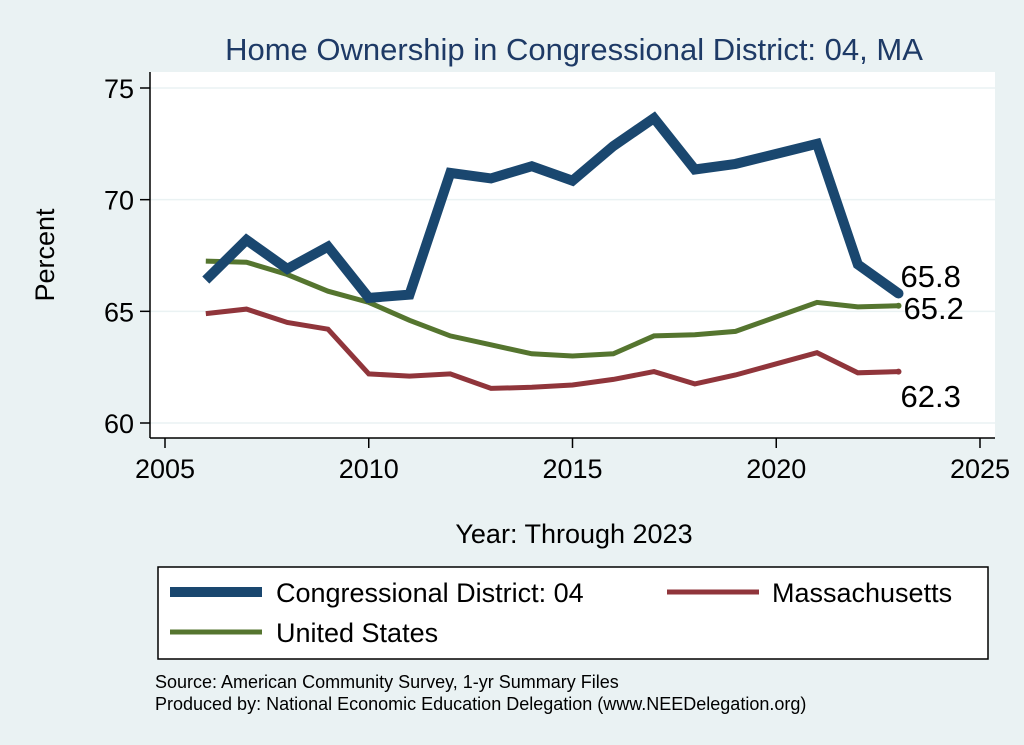  I want to click on y-tick-label: 70, so click(119, 201).